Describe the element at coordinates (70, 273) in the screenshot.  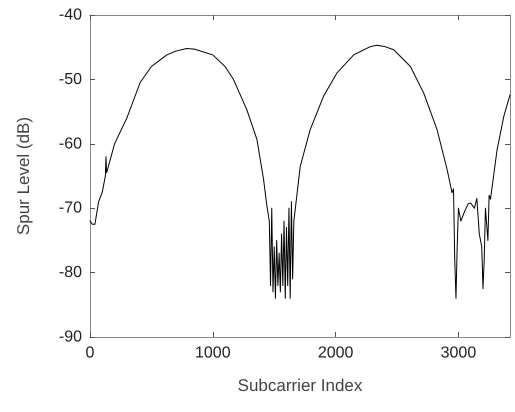
I see `y-tick-label: -80` at that location.